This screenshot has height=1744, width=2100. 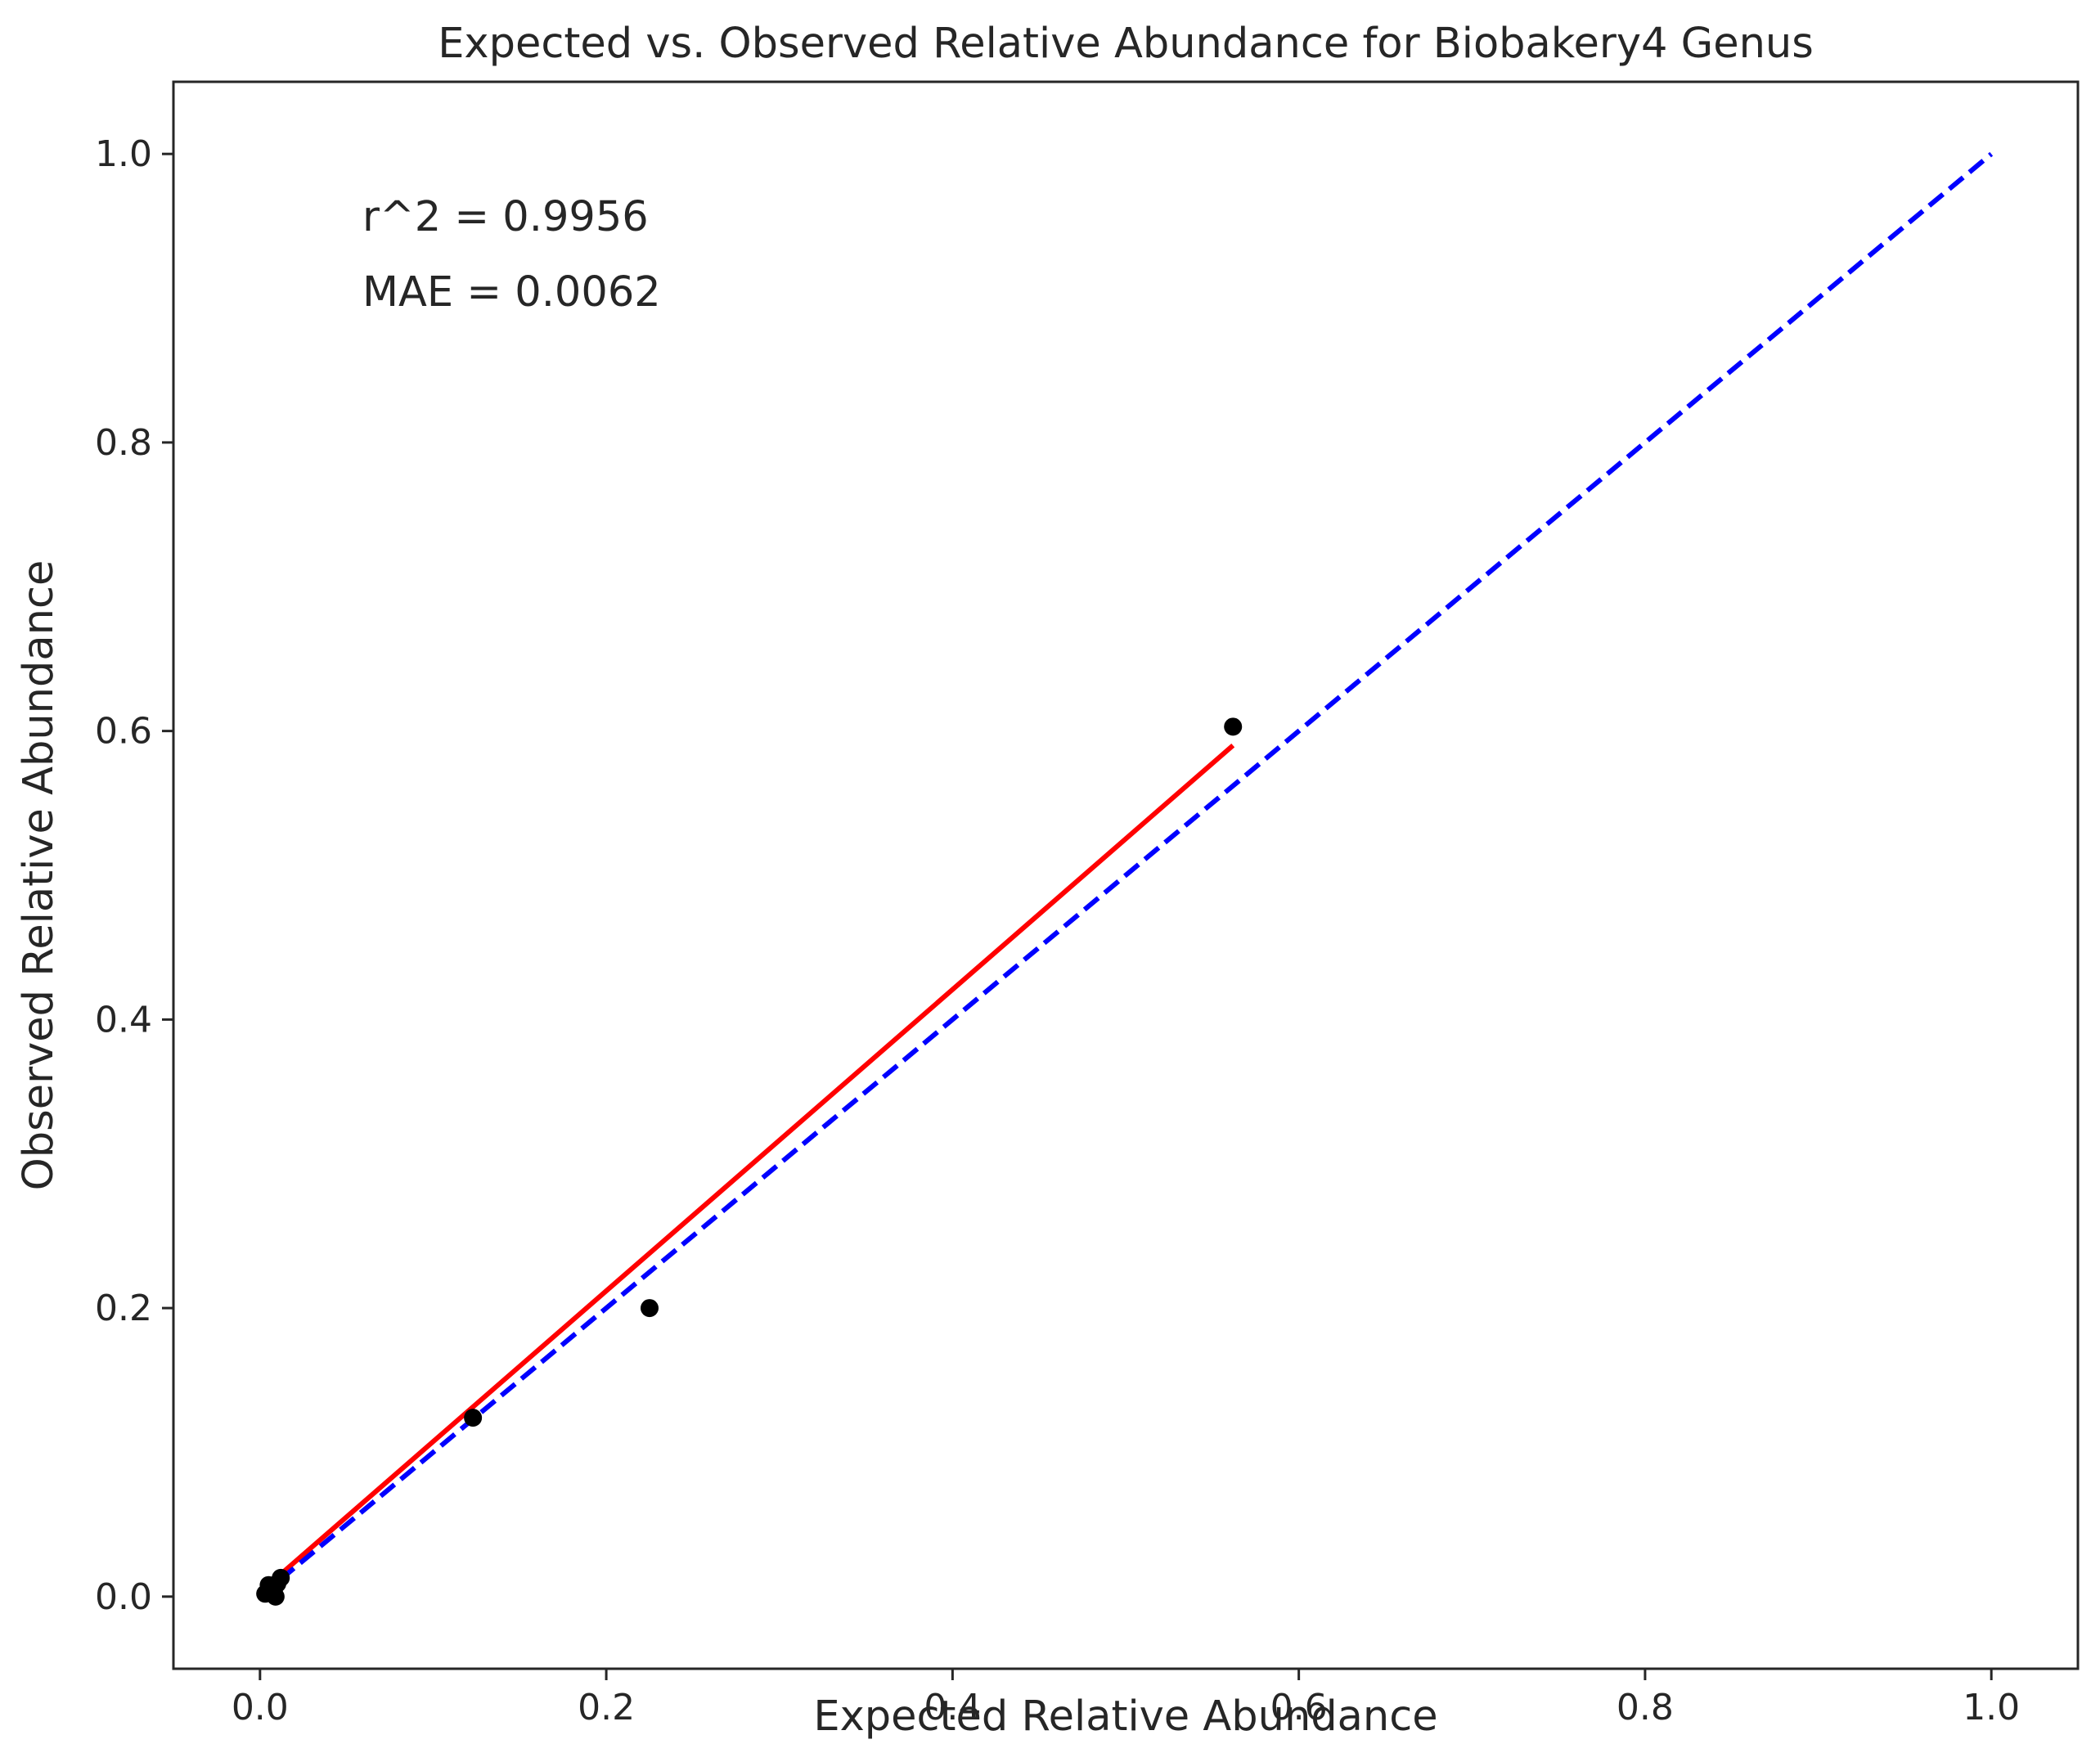 I want to click on x-axis-ticks: 0.0 0.2 0.4 0.6 0.8 1.0, so click(x=1126, y=1698).